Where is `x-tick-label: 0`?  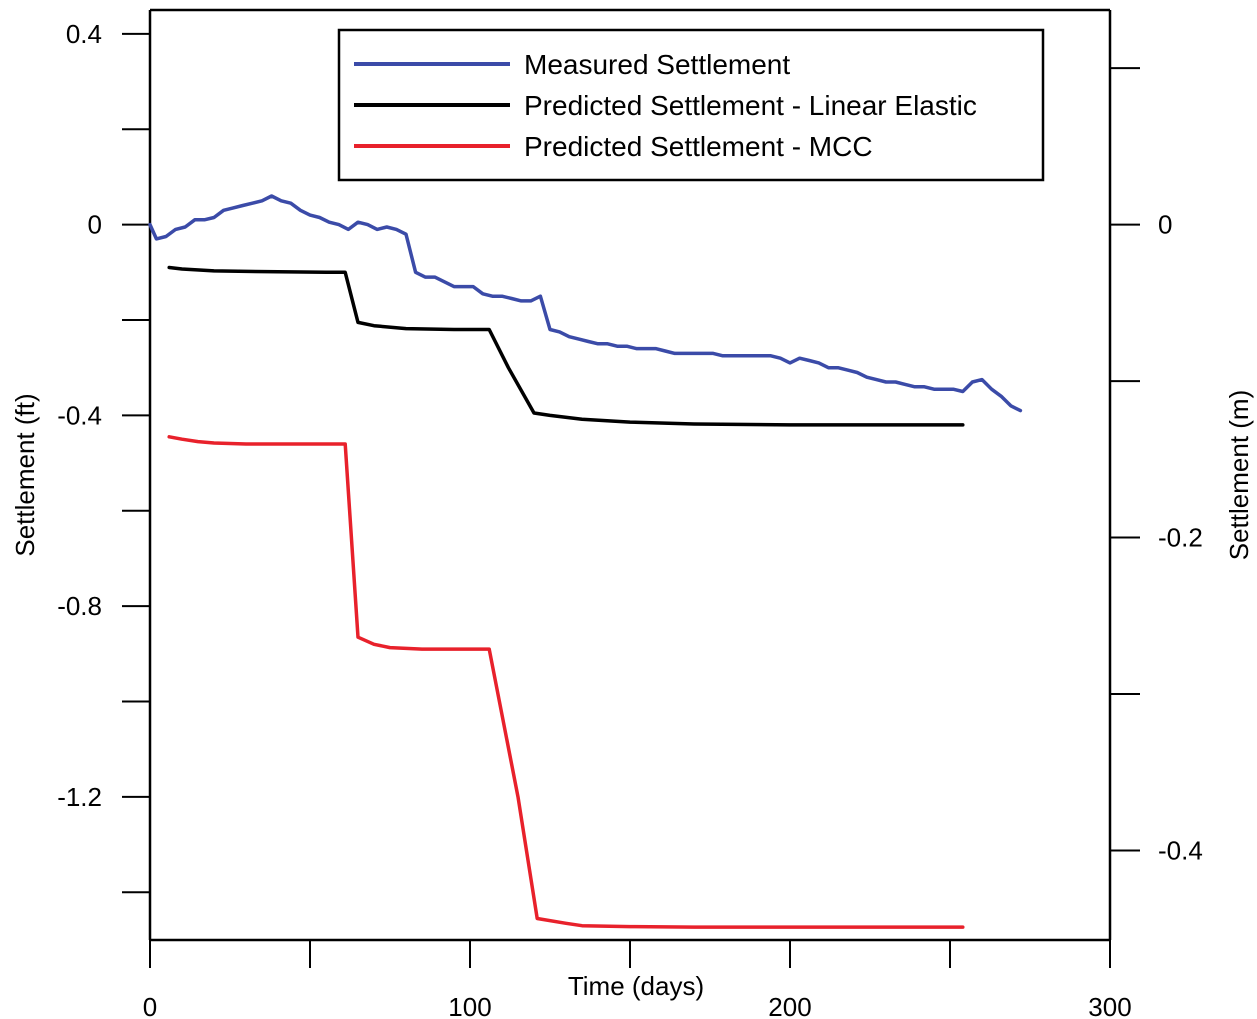
x-tick-label: 0 is located at coordinates (150, 1005).